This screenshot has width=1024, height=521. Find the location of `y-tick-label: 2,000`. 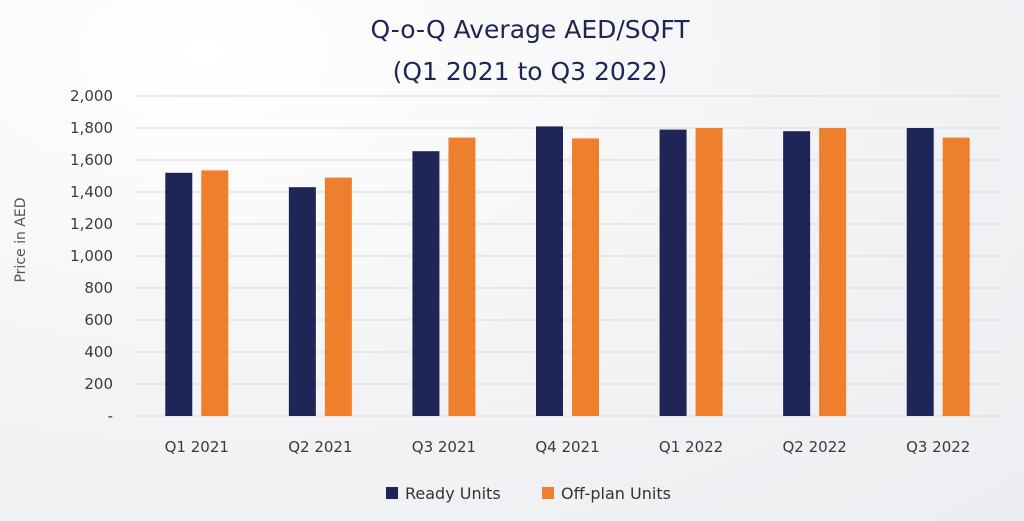

y-tick-label: 2,000 is located at coordinates (91, 96).